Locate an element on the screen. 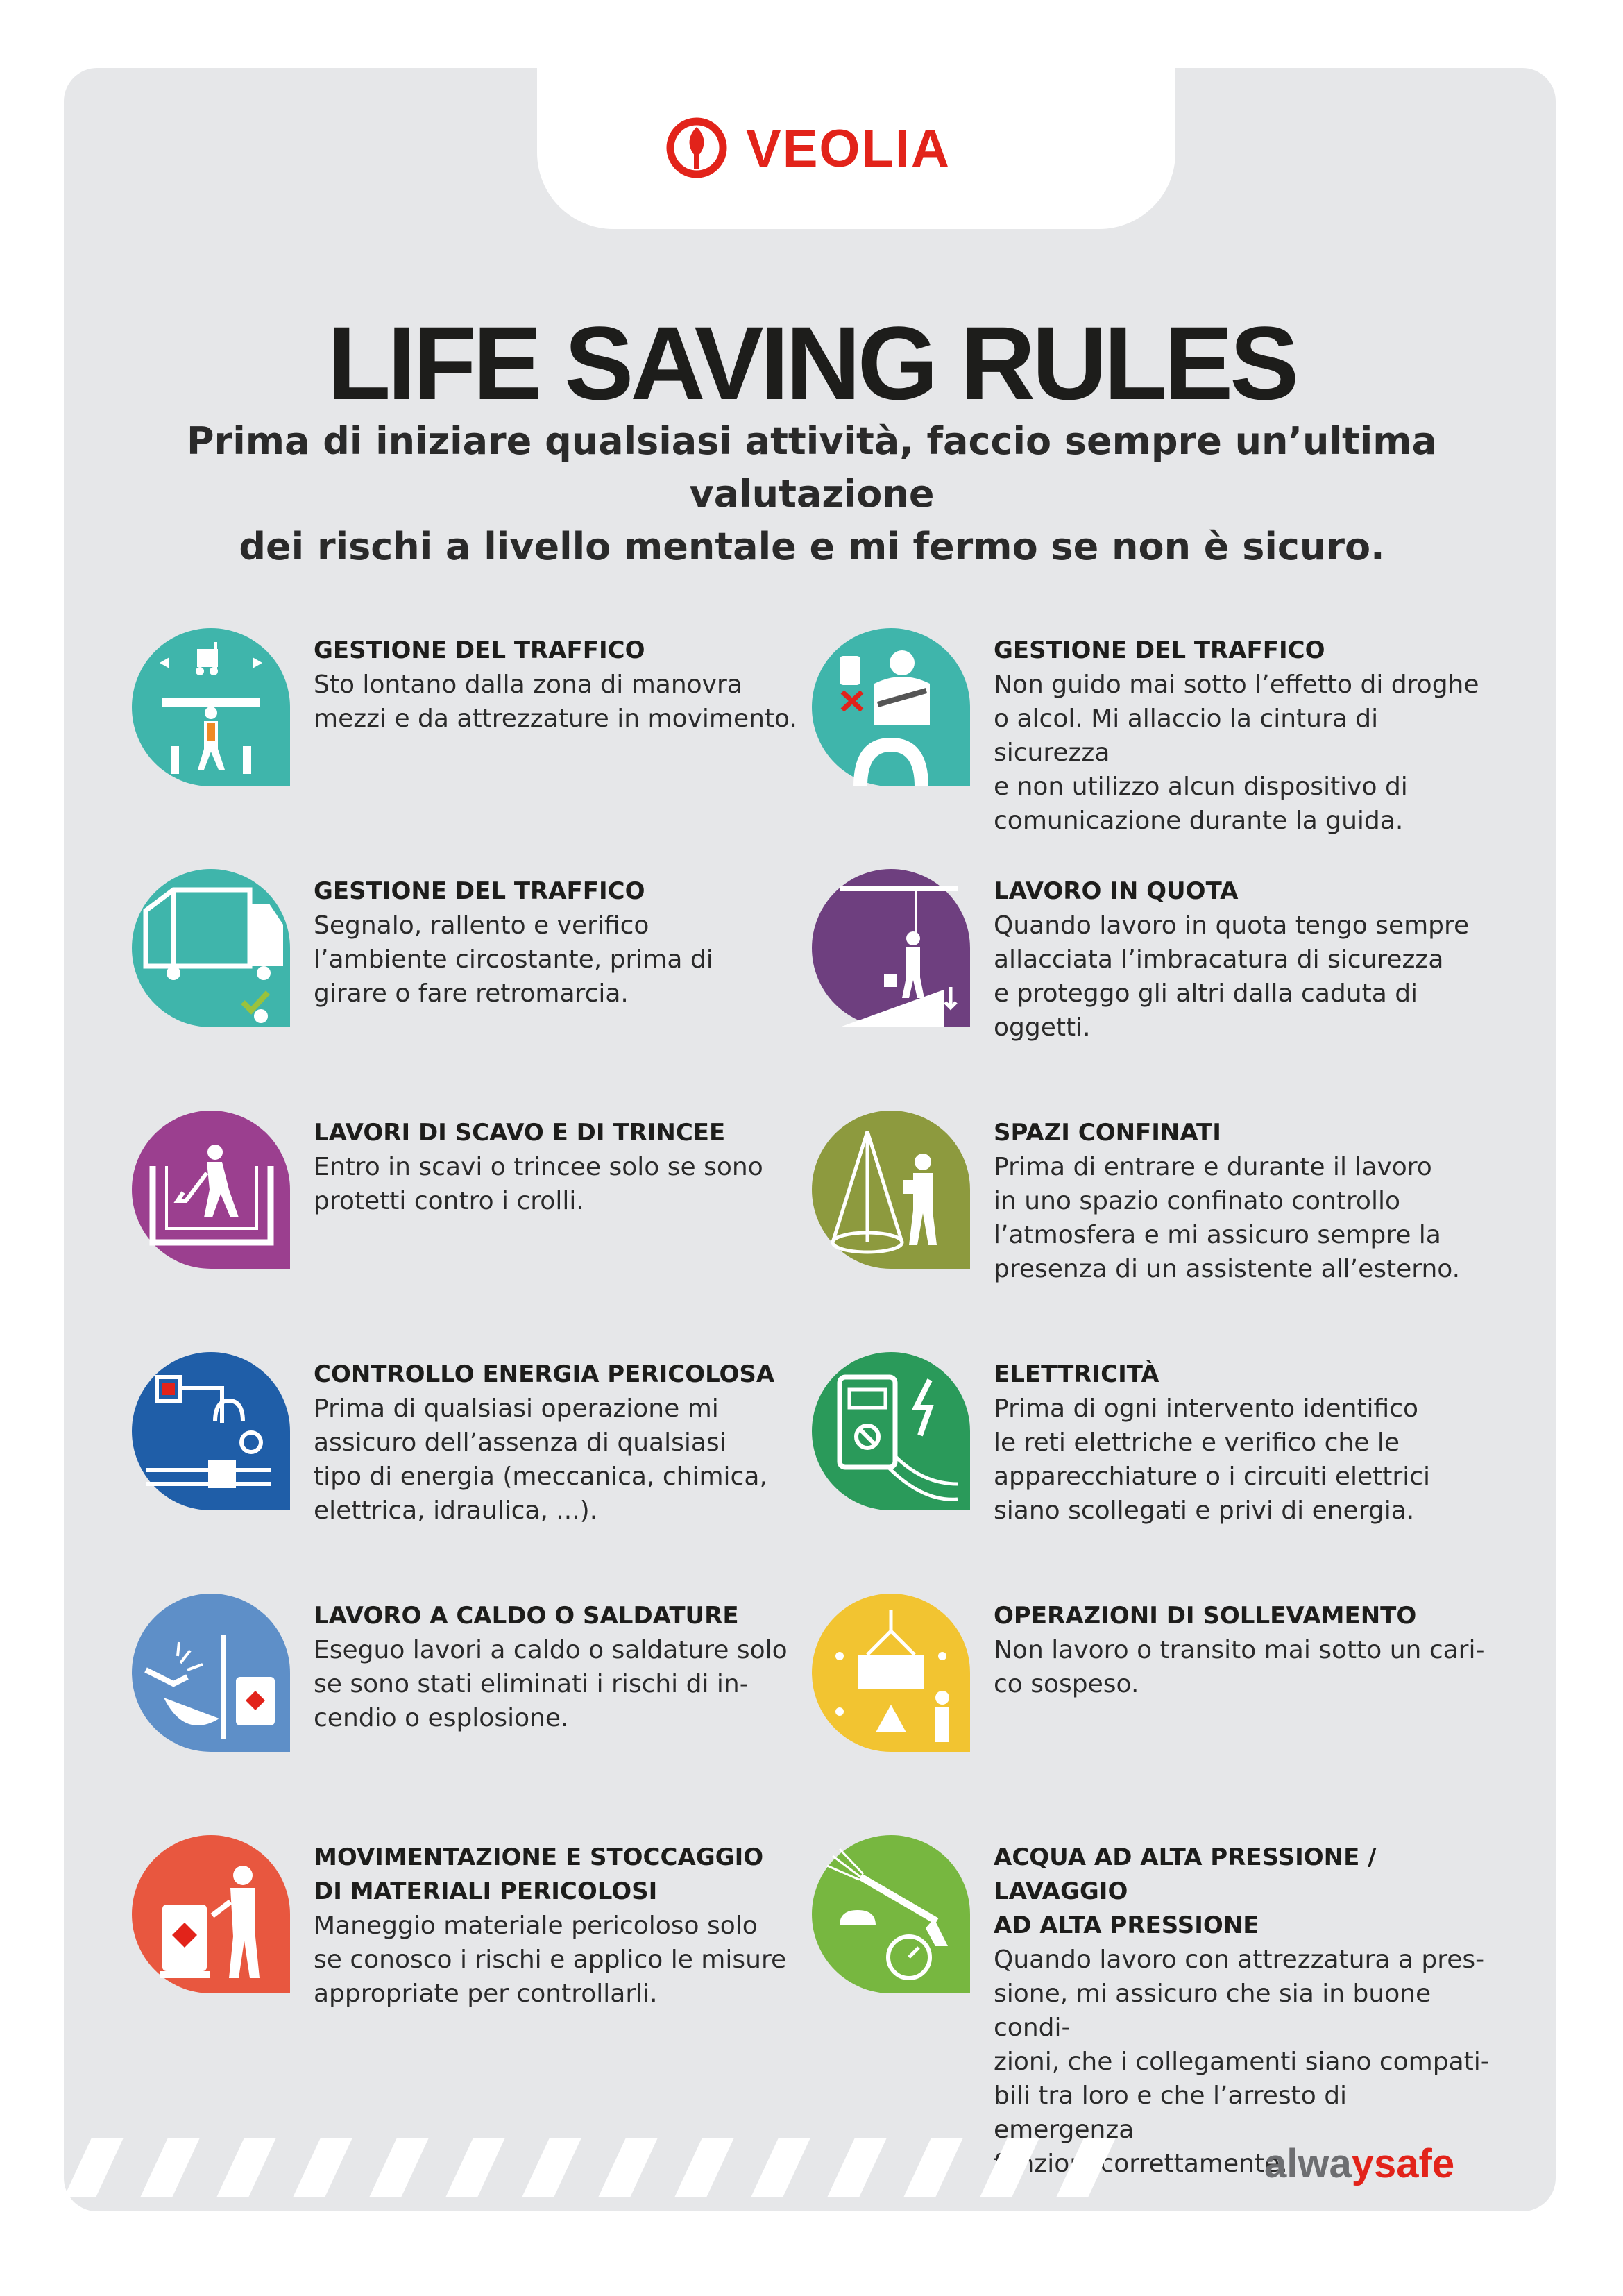  rule-title: MOVIMENTAZIONE E STOCCAGGIO is located at coordinates (539, 1857).